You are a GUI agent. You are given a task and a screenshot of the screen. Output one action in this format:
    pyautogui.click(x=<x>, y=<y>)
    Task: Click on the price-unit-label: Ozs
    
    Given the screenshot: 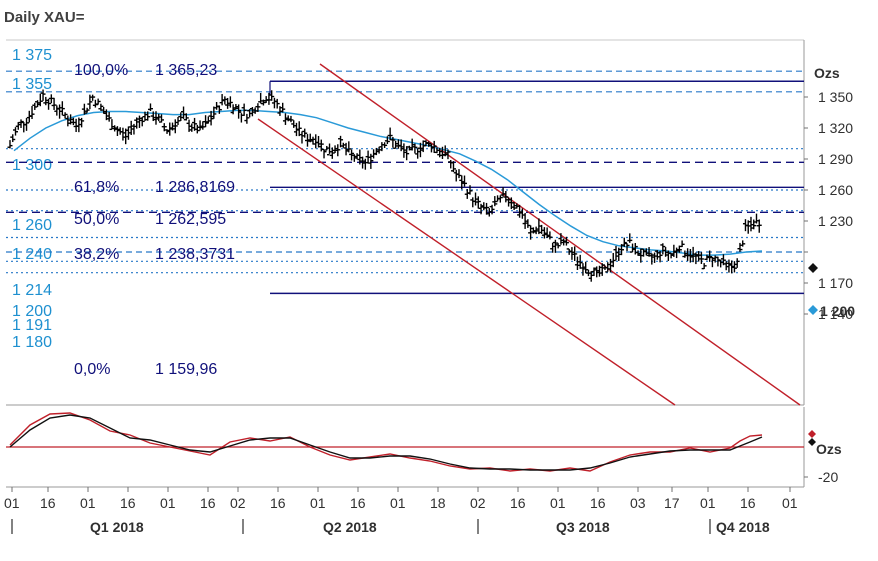 What is the action you would take?
    pyautogui.click(x=827, y=73)
    